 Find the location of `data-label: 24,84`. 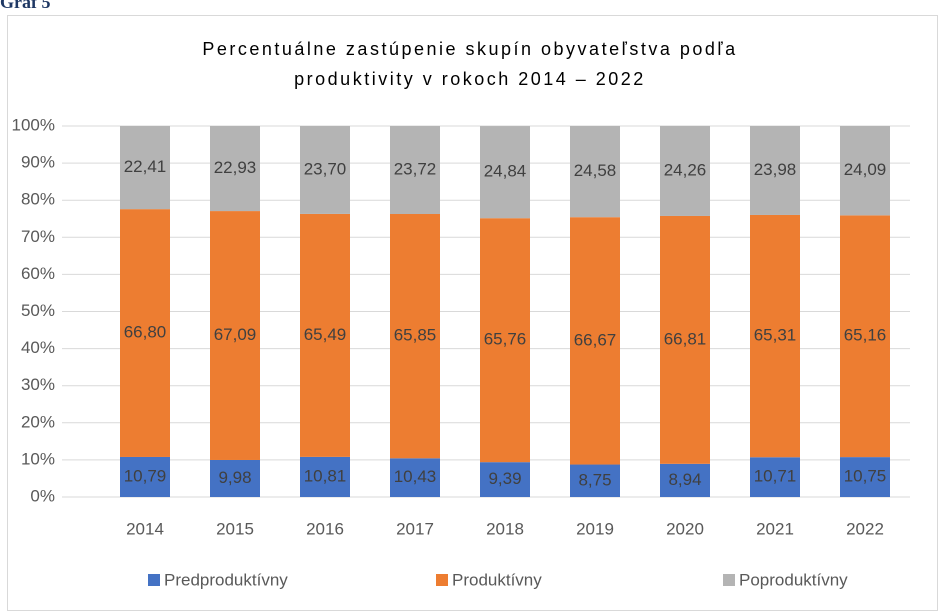

data-label: 24,84 is located at coordinates (505, 171).